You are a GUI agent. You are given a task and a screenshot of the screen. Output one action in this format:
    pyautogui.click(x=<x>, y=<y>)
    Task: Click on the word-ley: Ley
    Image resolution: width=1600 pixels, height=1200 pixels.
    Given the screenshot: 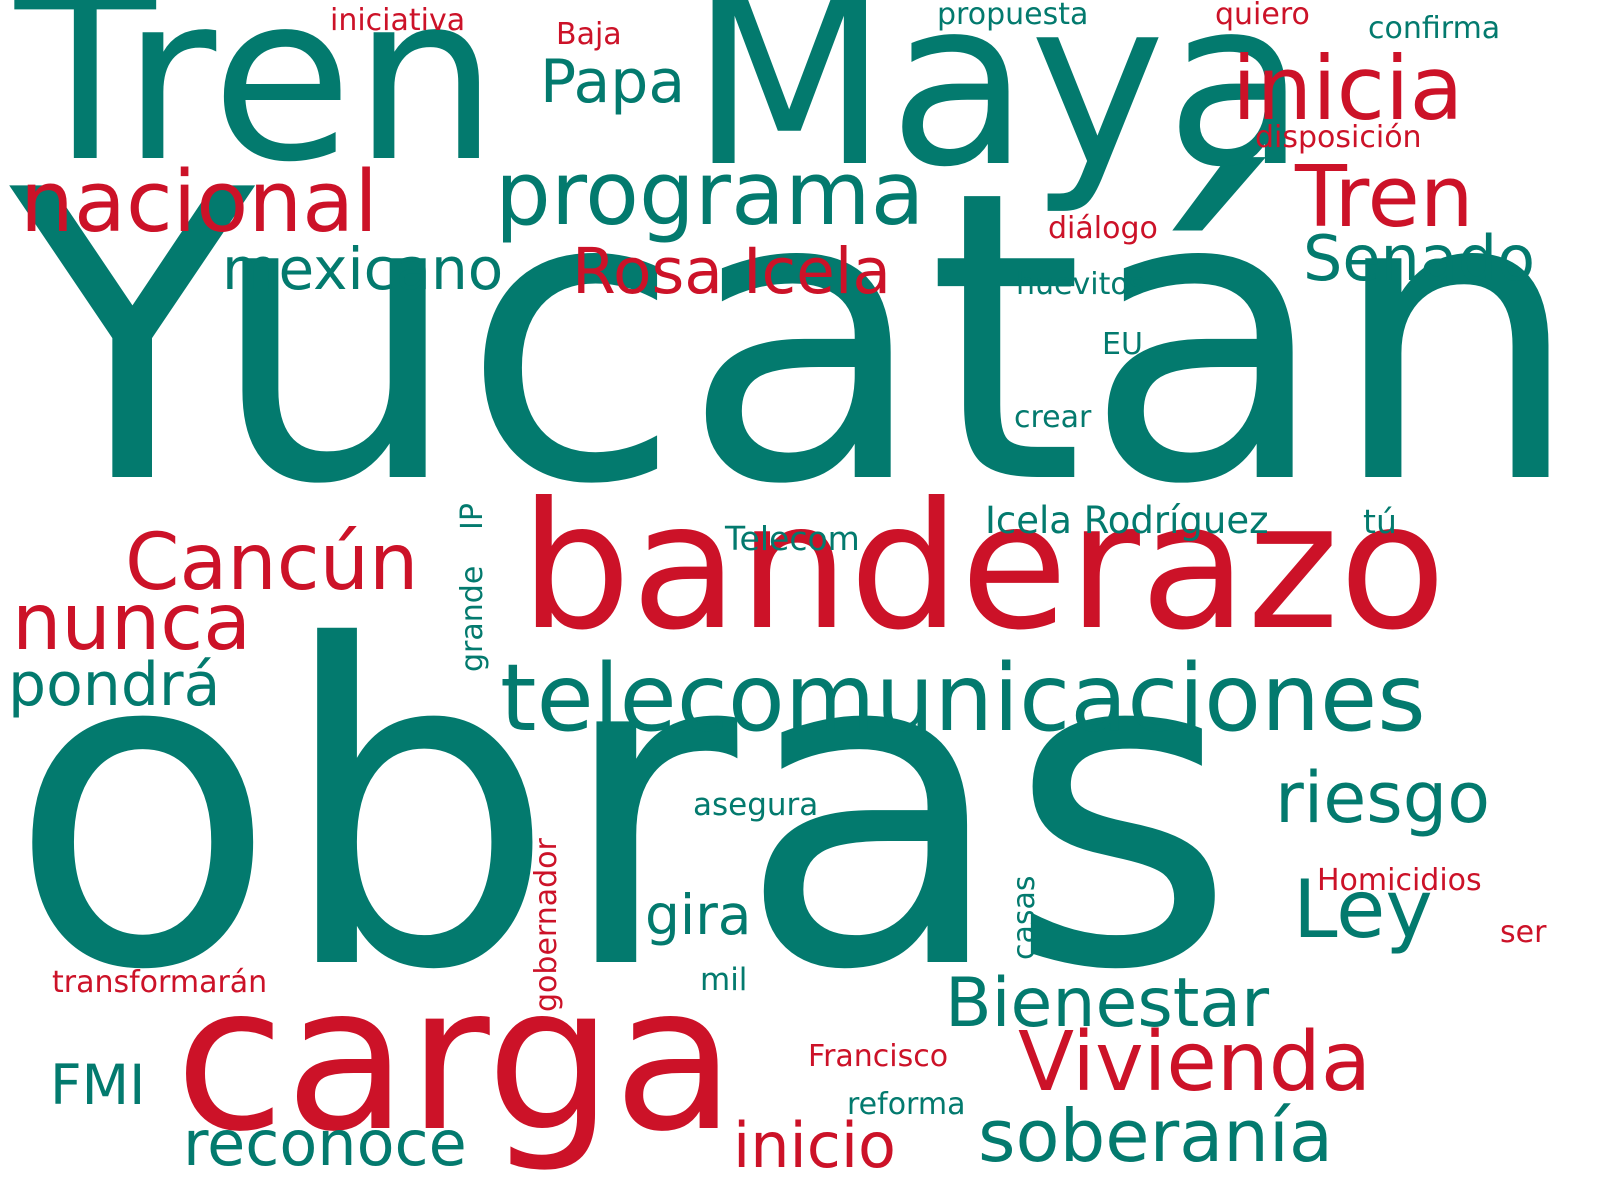 What is the action you would take?
    pyautogui.click(x=1363, y=909)
    